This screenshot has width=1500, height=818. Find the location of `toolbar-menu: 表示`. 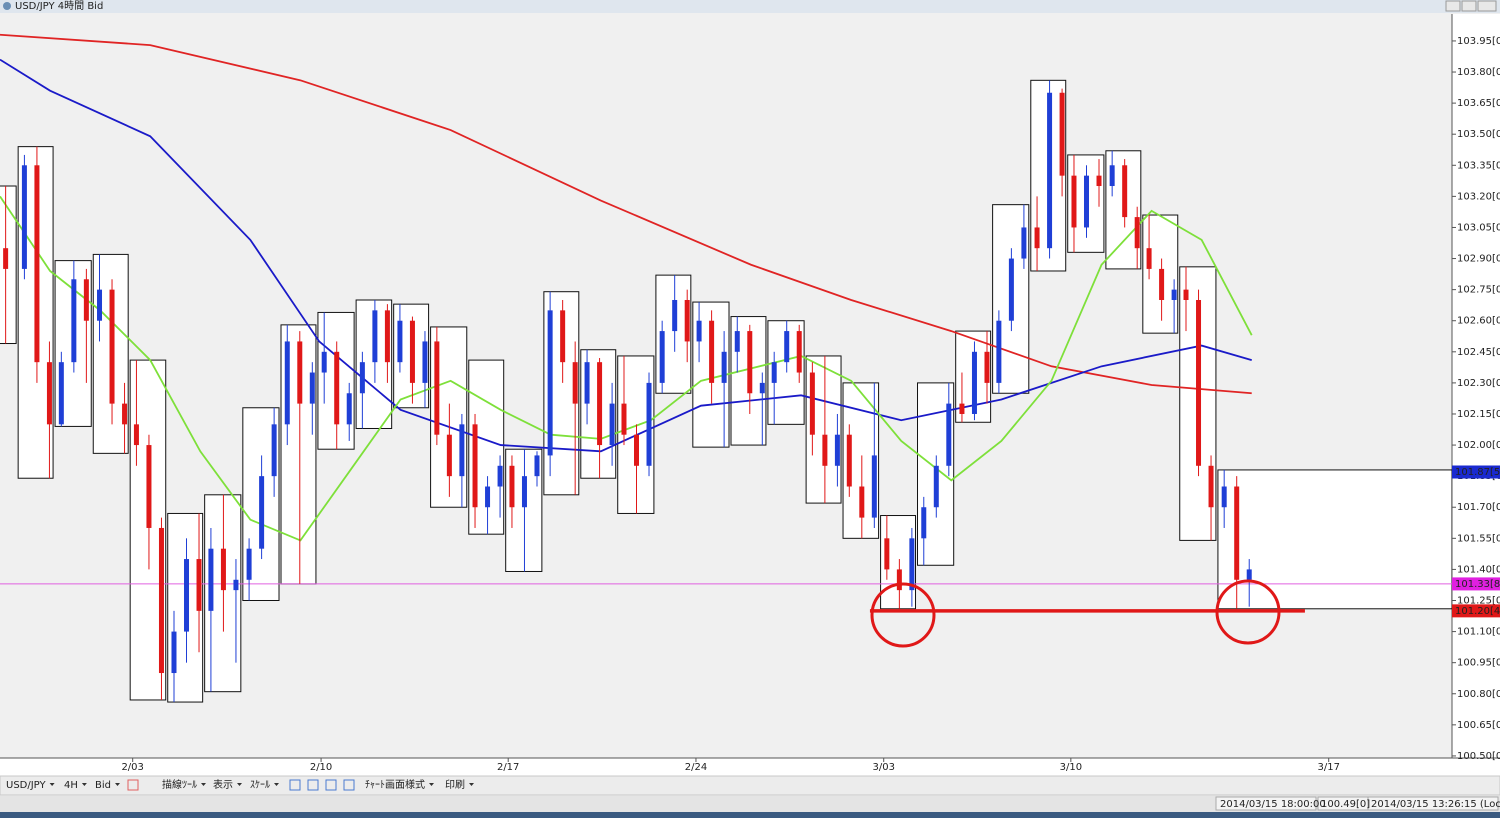

toolbar-menu: 表示 is located at coordinates (223, 784).